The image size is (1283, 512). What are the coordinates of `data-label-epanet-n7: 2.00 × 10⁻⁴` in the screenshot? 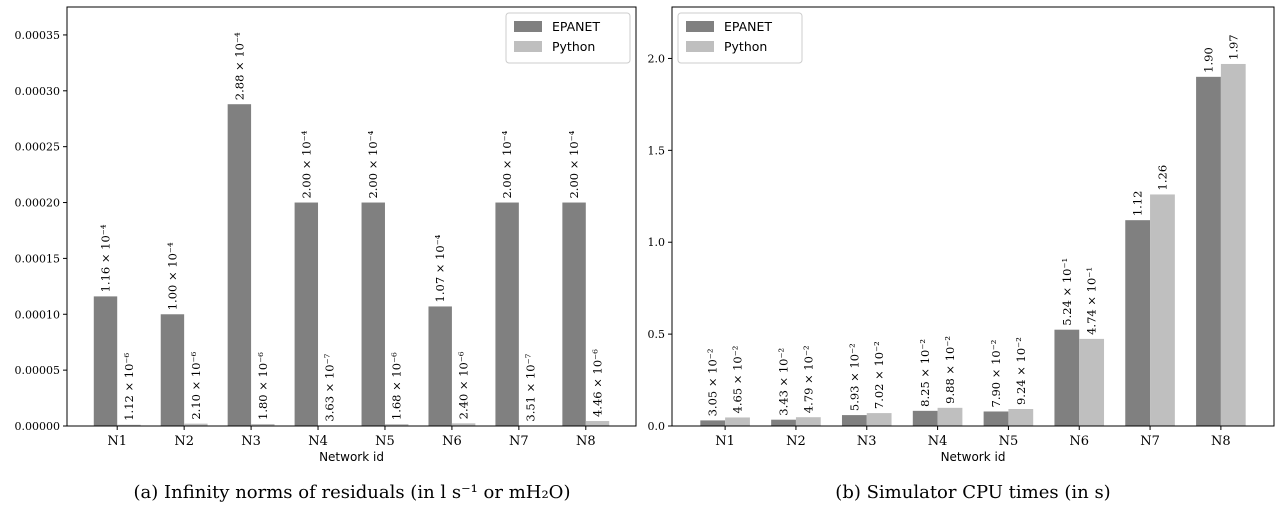 It's located at (507, 164).